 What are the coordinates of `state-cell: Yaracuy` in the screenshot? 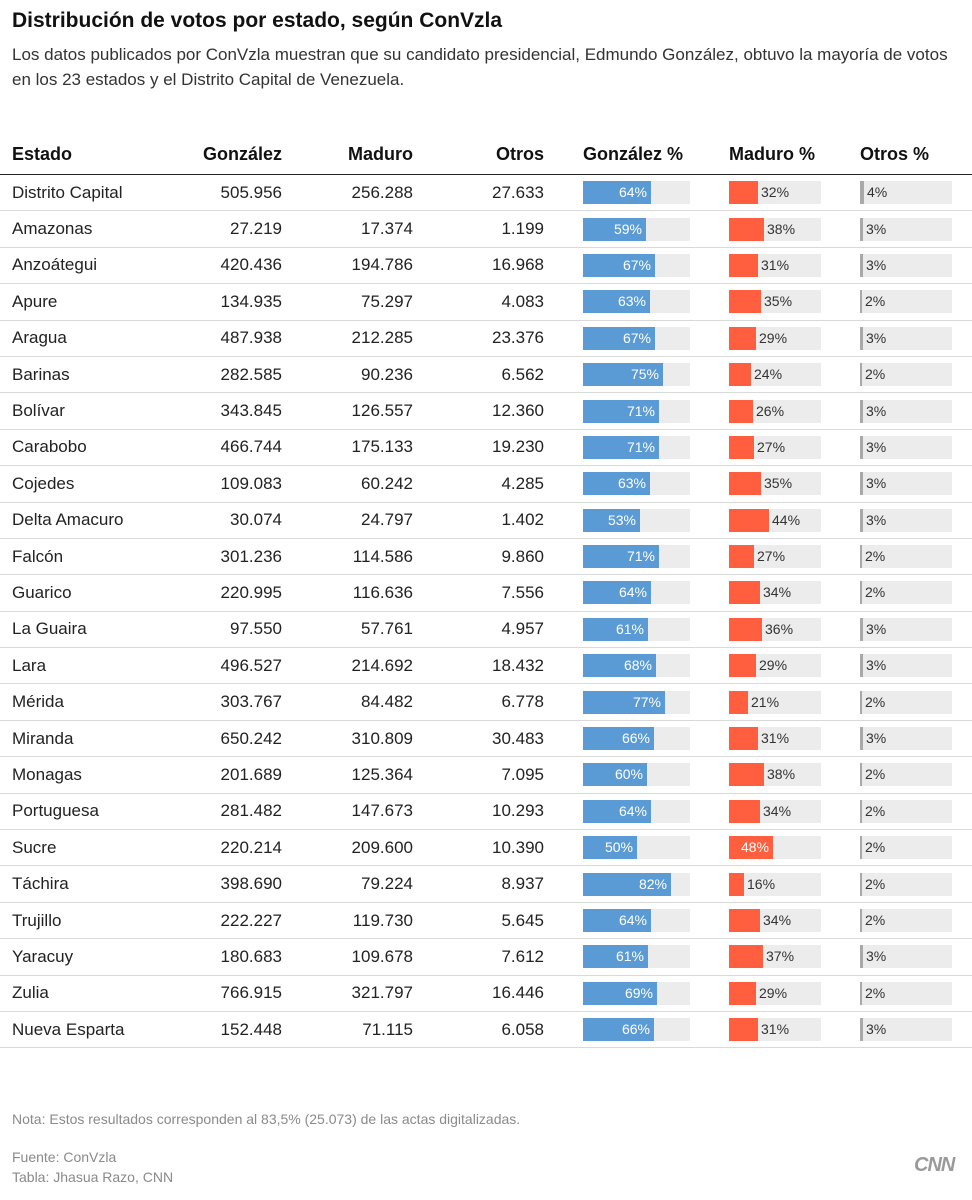 It's located at (84, 957).